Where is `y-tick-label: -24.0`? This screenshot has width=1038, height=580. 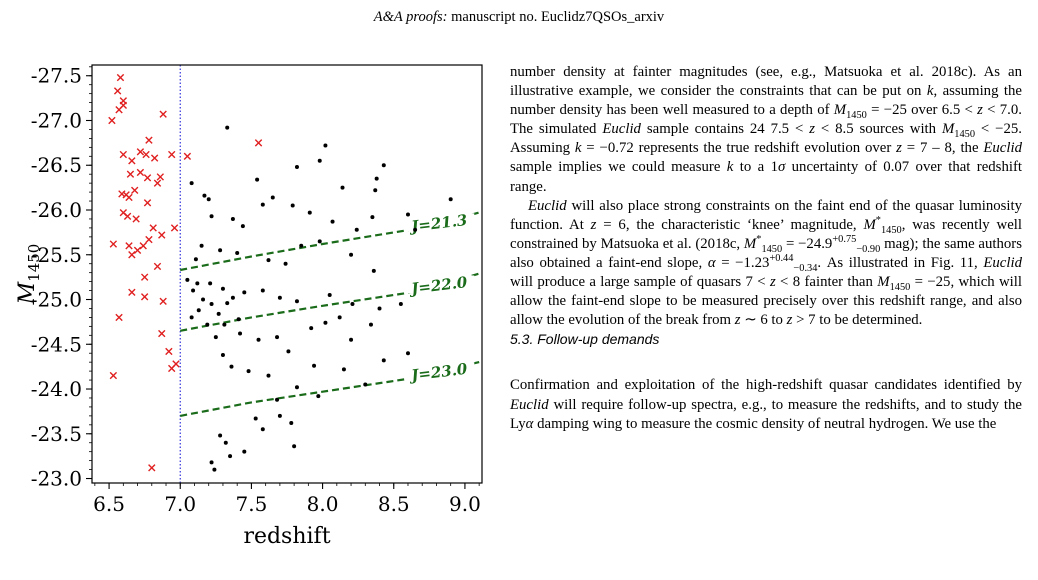 y-tick-label: -24.0 is located at coordinates (56, 389).